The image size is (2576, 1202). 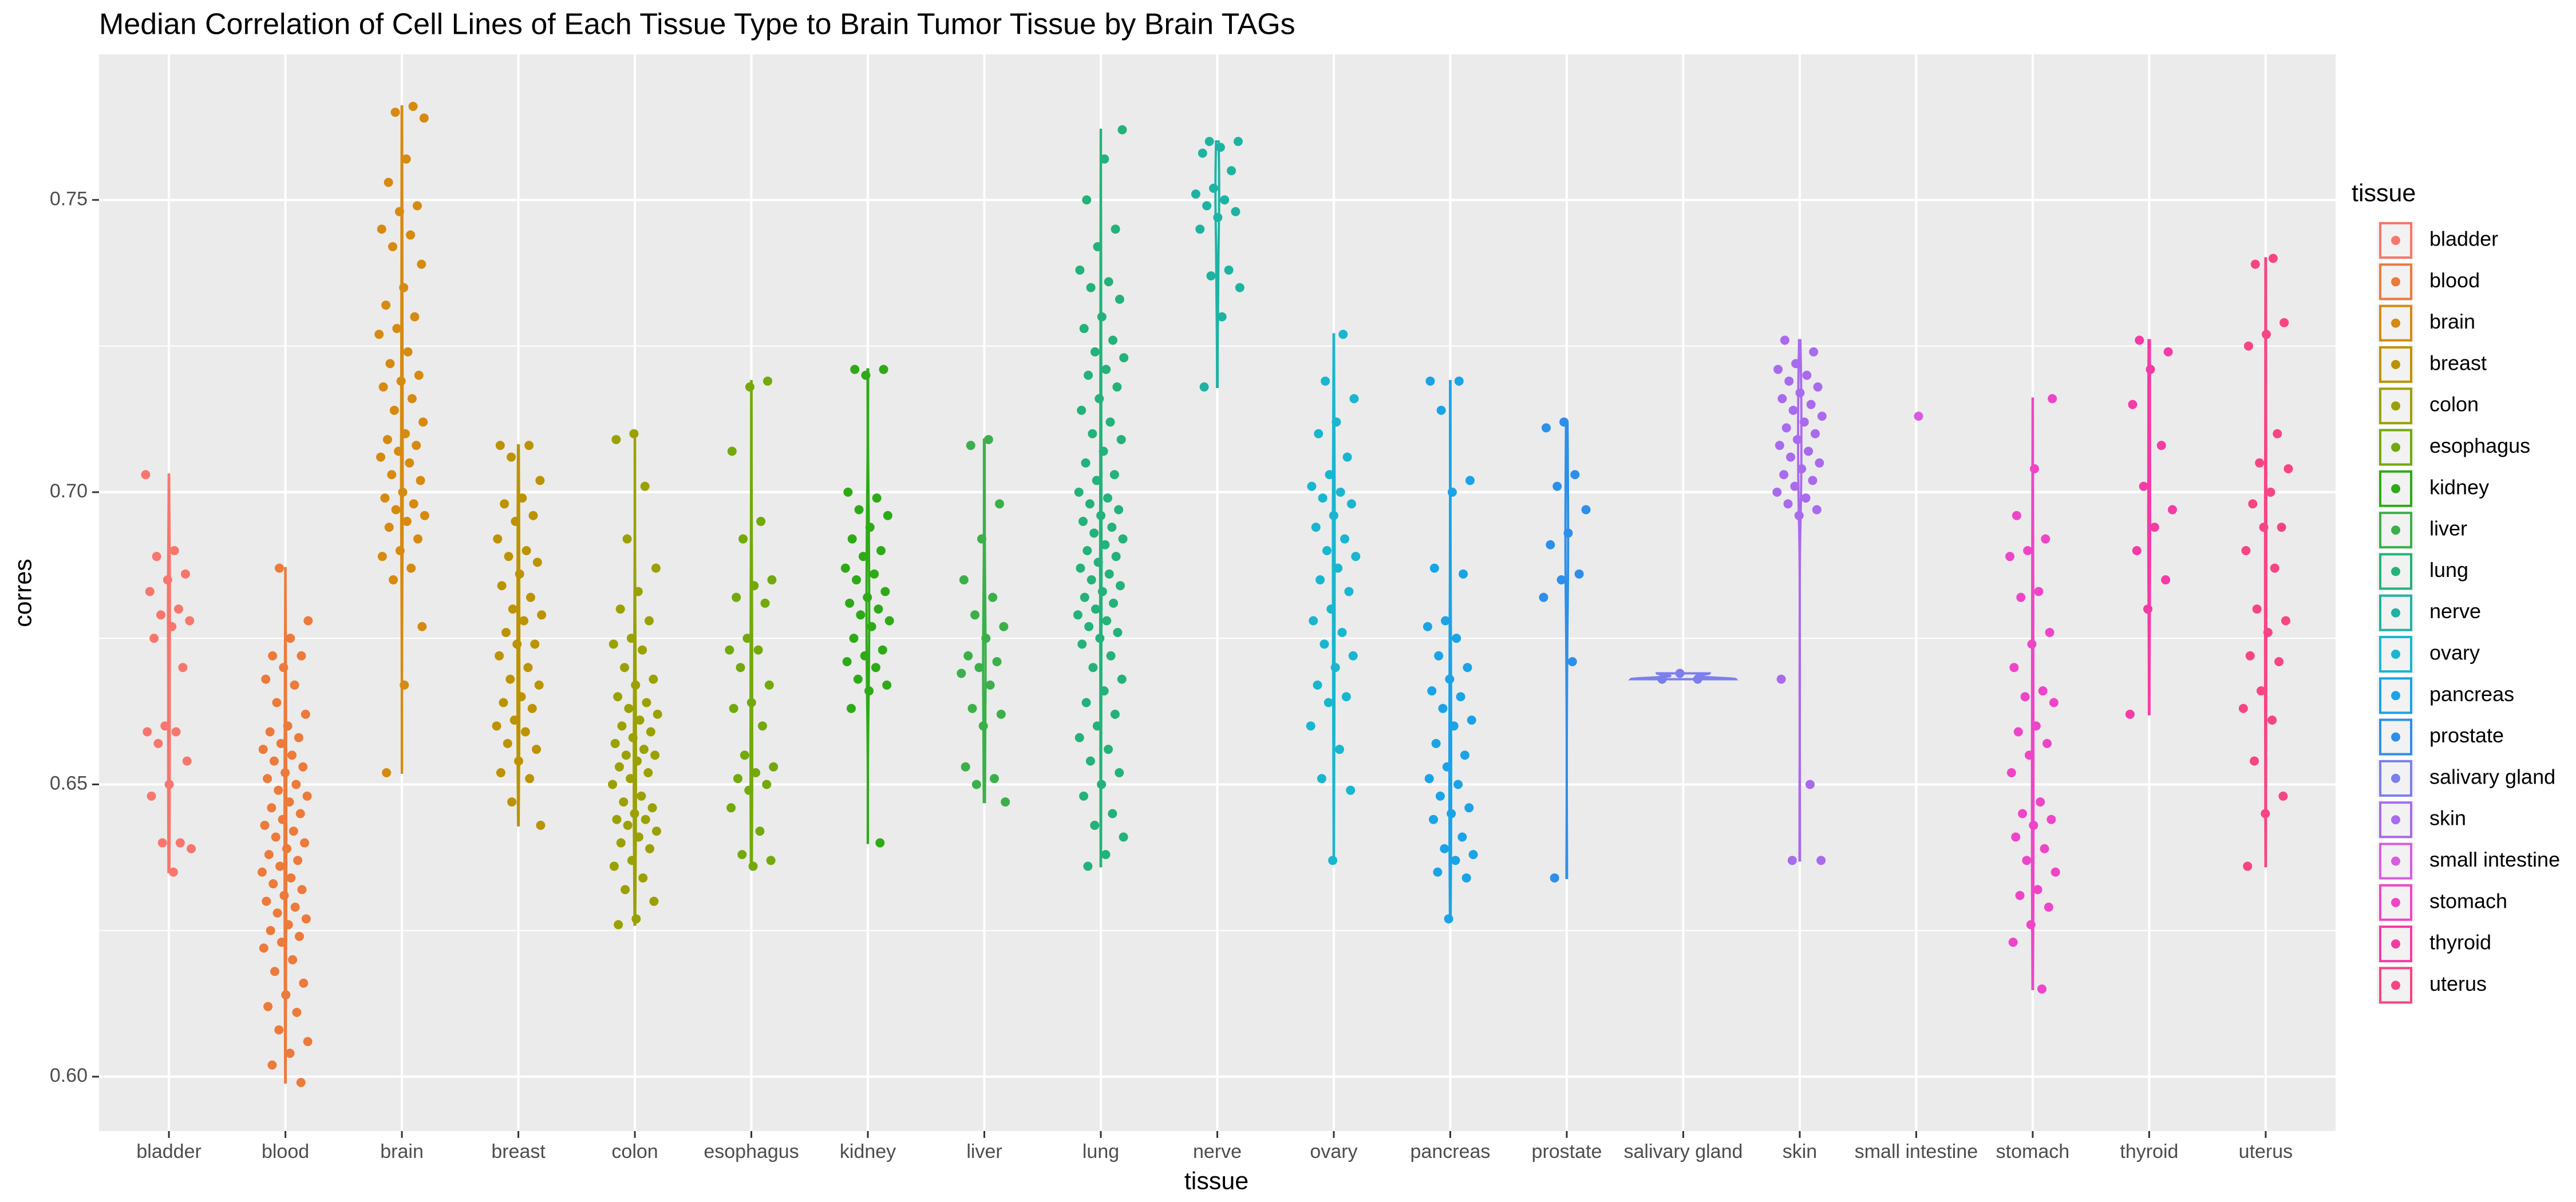 I want to click on legend-label: skin, so click(x=2447, y=818).